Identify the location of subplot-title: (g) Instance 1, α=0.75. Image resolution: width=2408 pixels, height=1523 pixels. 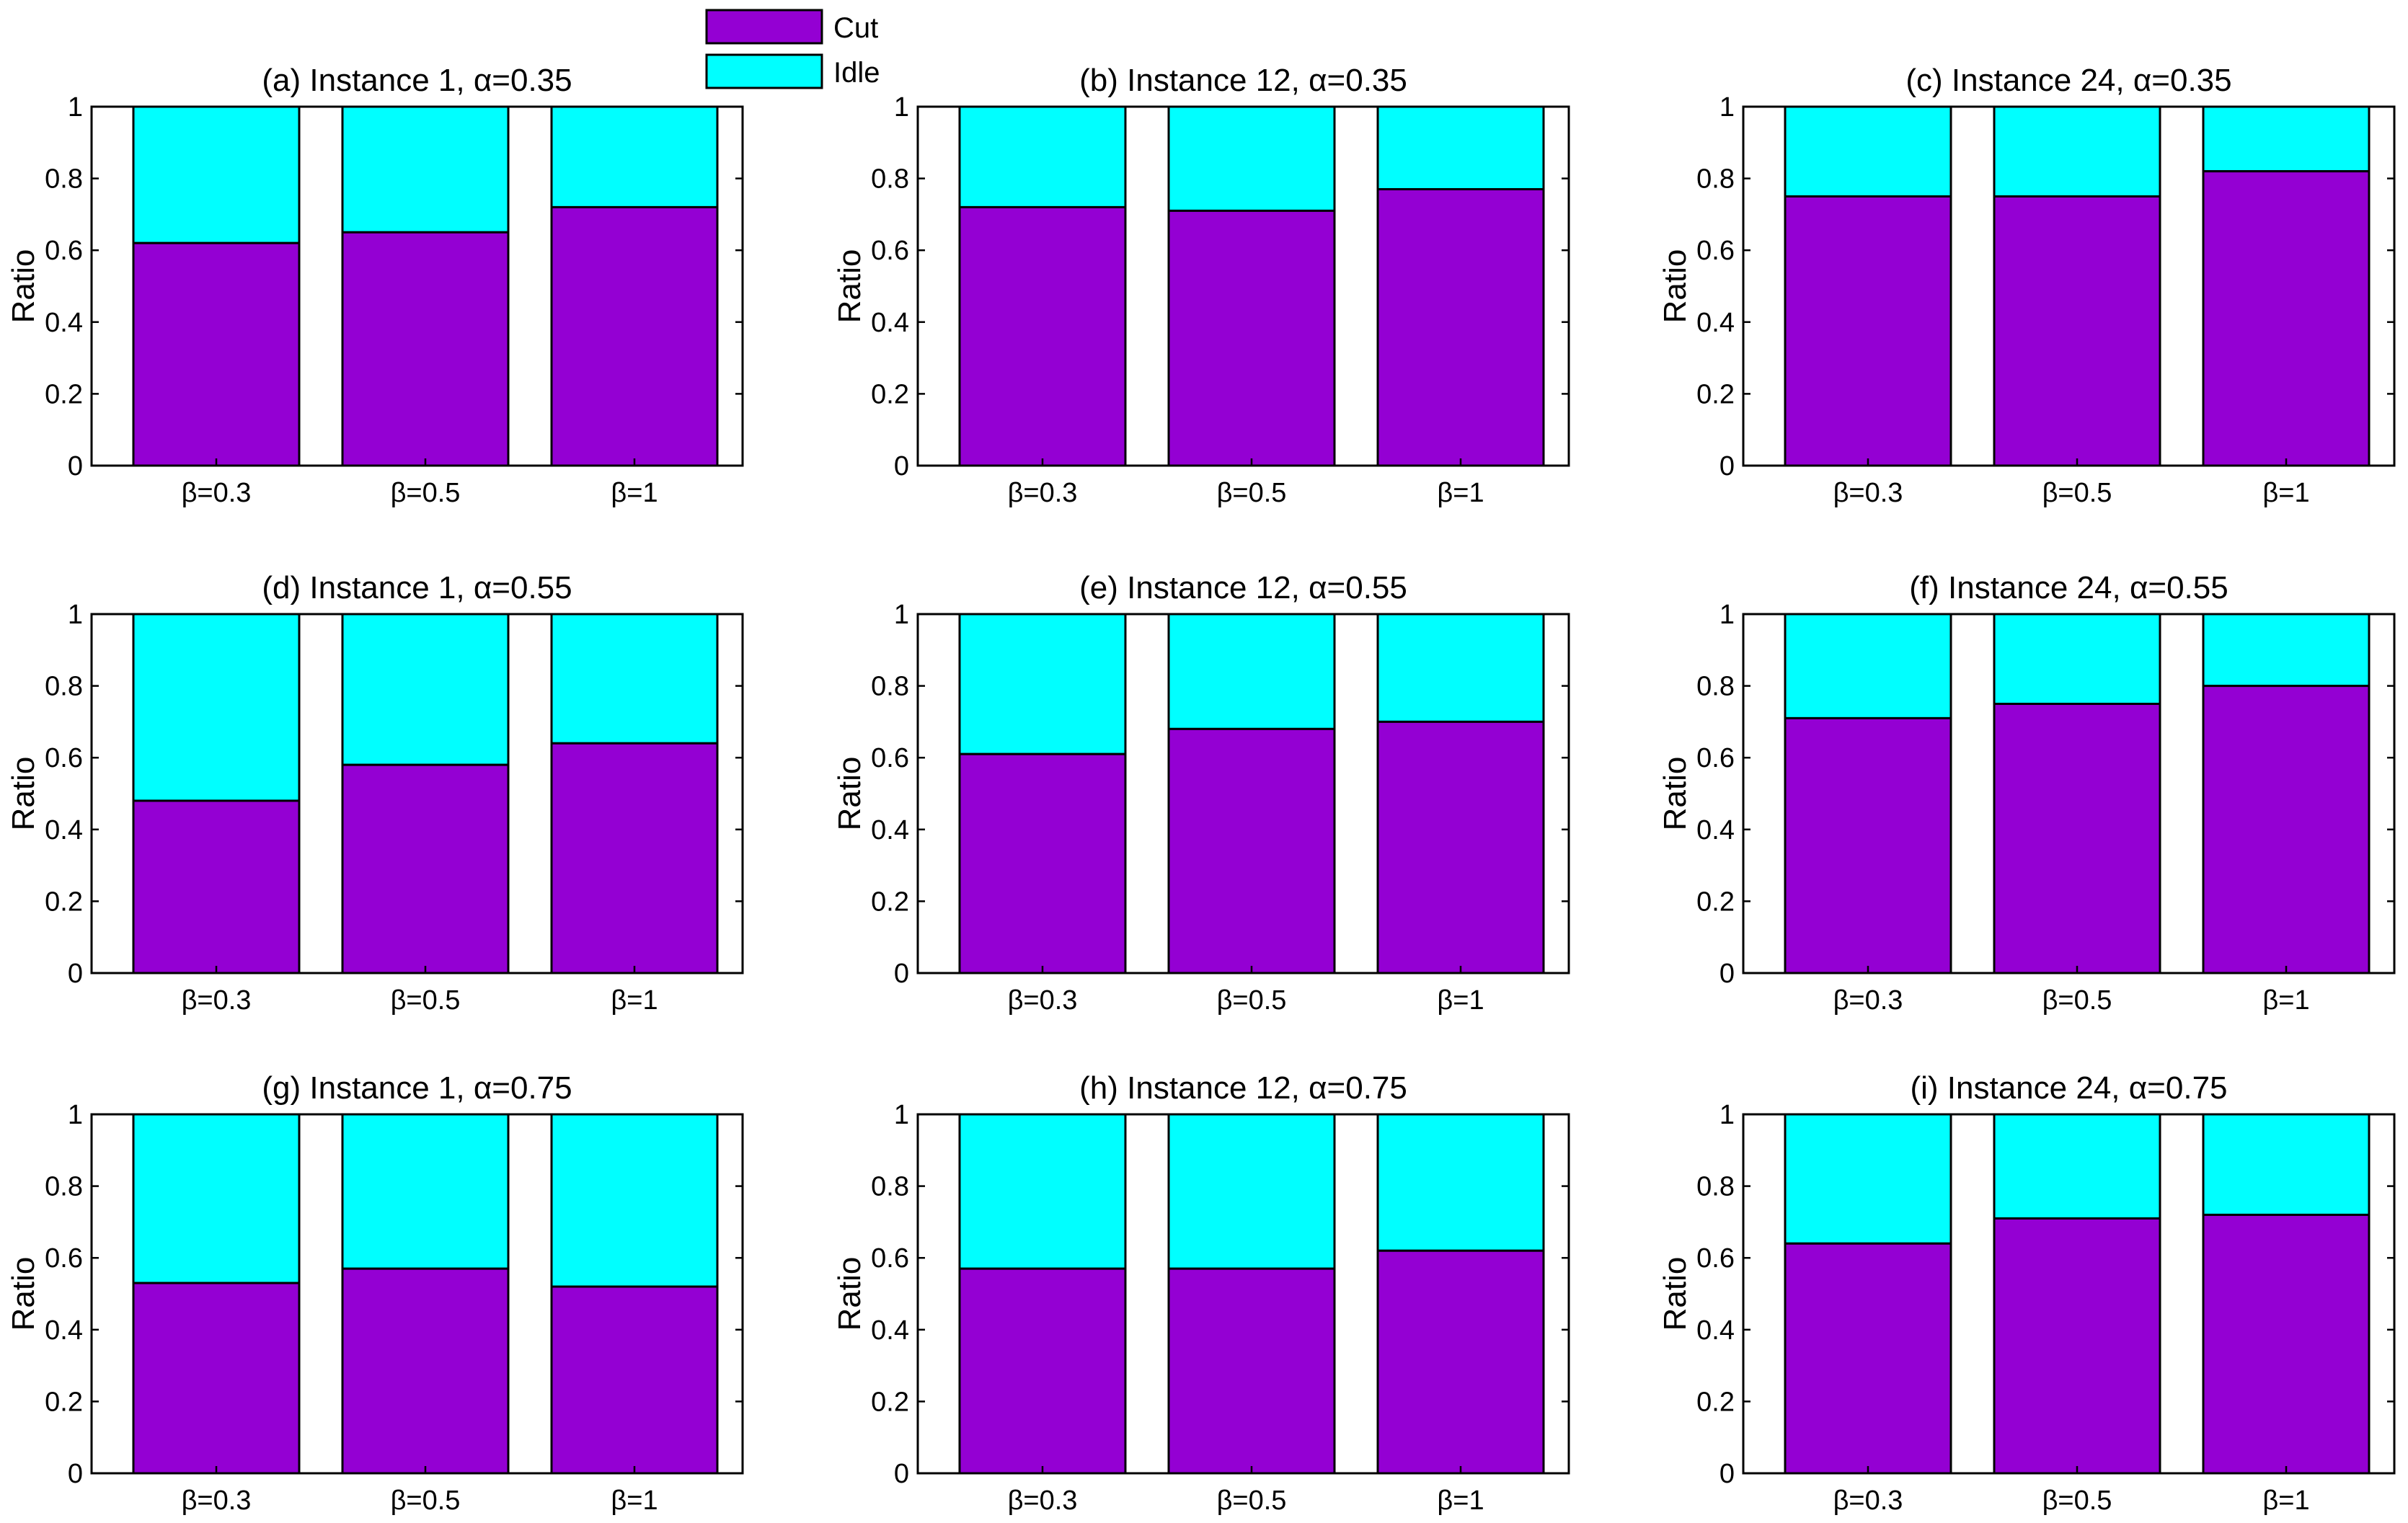
(417, 1088).